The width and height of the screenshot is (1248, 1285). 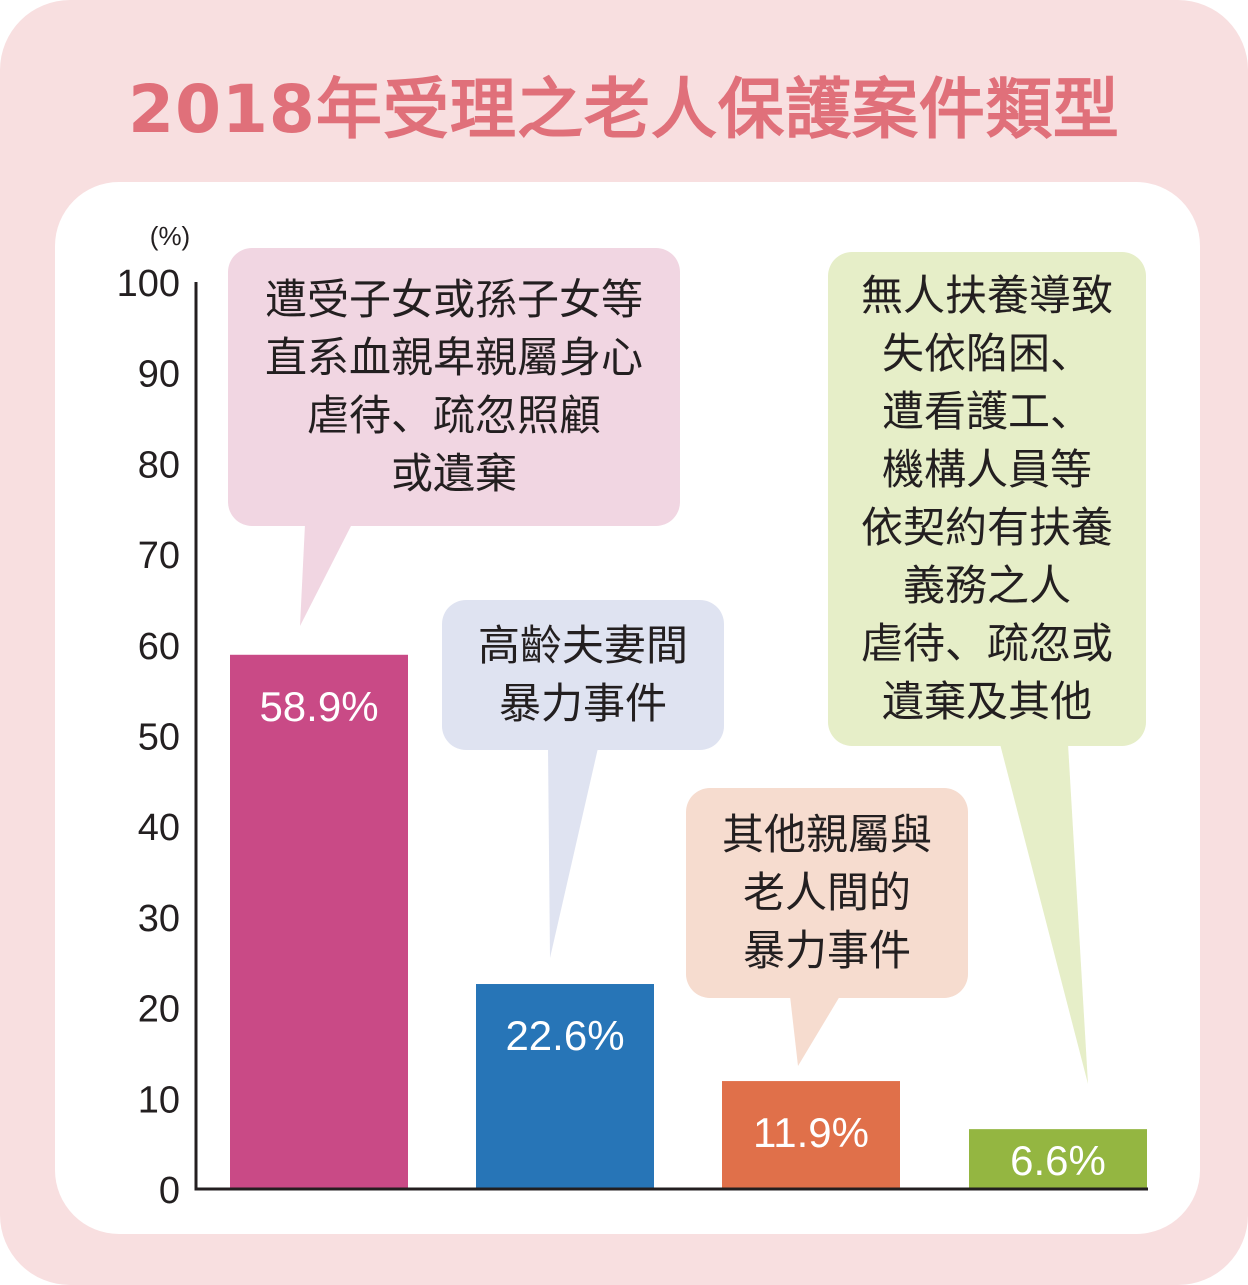 What do you see at coordinates (159, 465) in the screenshot?
I see `y-tick-label-80: 80` at bounding box center [159, 465].